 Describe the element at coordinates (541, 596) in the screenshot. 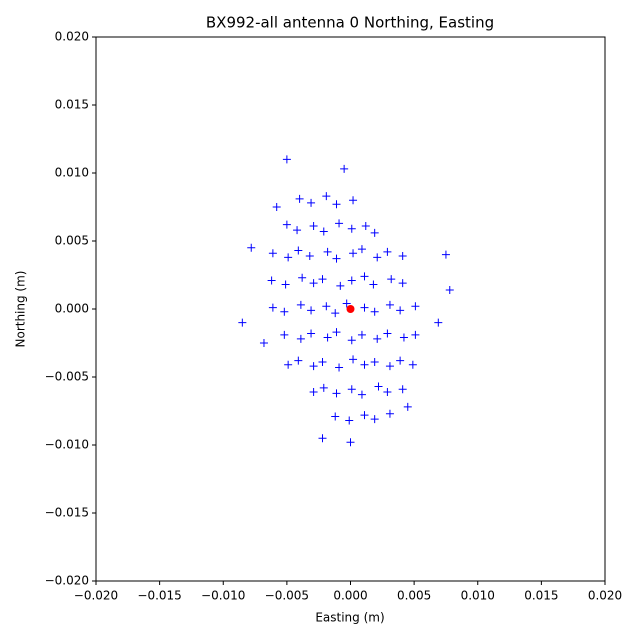

I see `x-tick-label: 0.015` at that location.